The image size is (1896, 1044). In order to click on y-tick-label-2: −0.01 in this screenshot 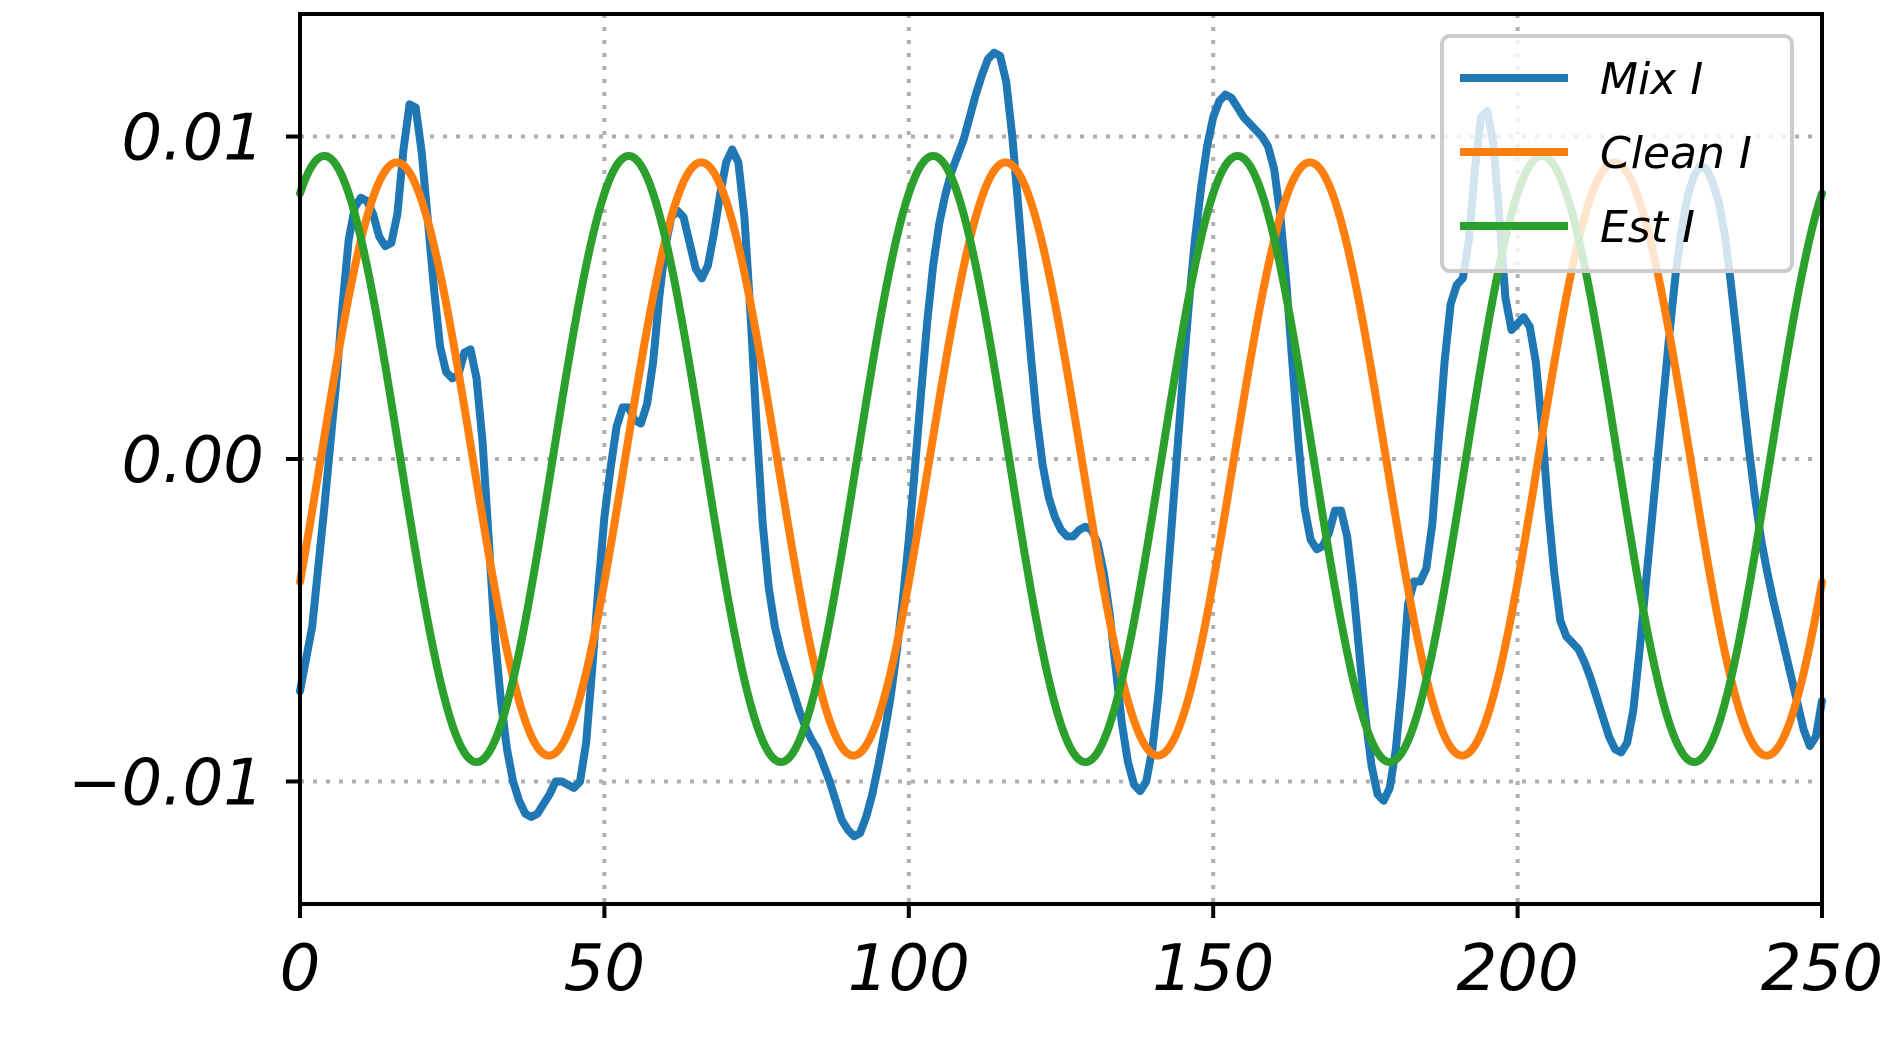, I will do `click(166, 783)`.